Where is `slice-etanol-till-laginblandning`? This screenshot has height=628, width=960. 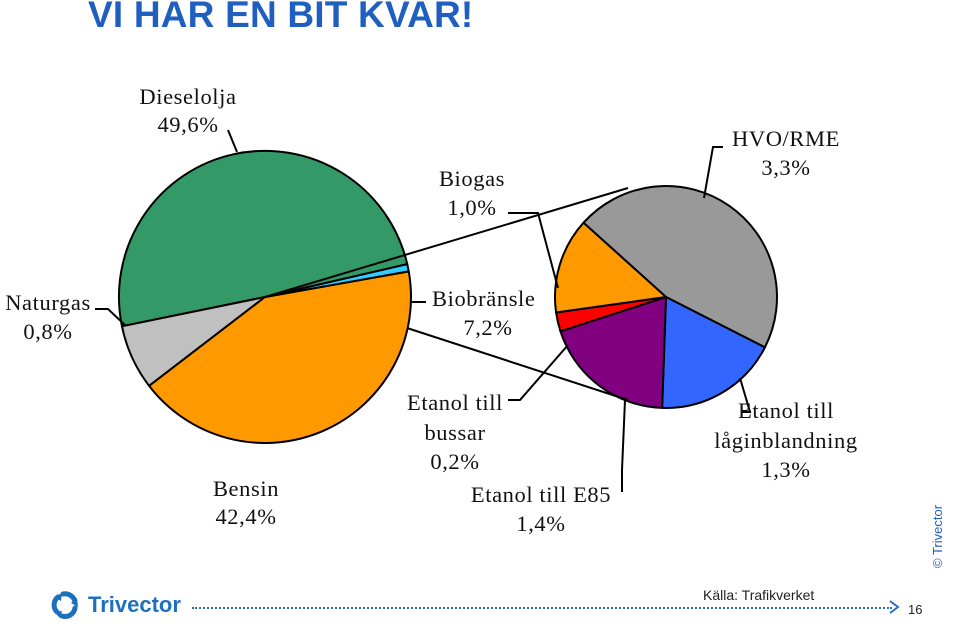 slice-etanol-till-laginblandning is located at coordinates (713, 352).